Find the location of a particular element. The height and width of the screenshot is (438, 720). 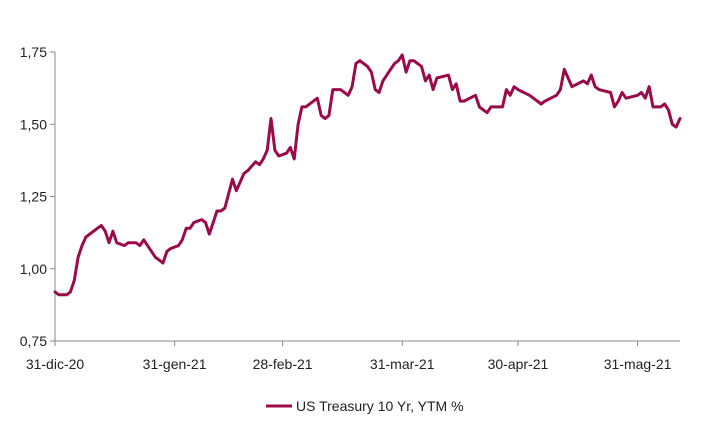

x-tick-label: 30-apr-21 is located at coordinates (518, 364).